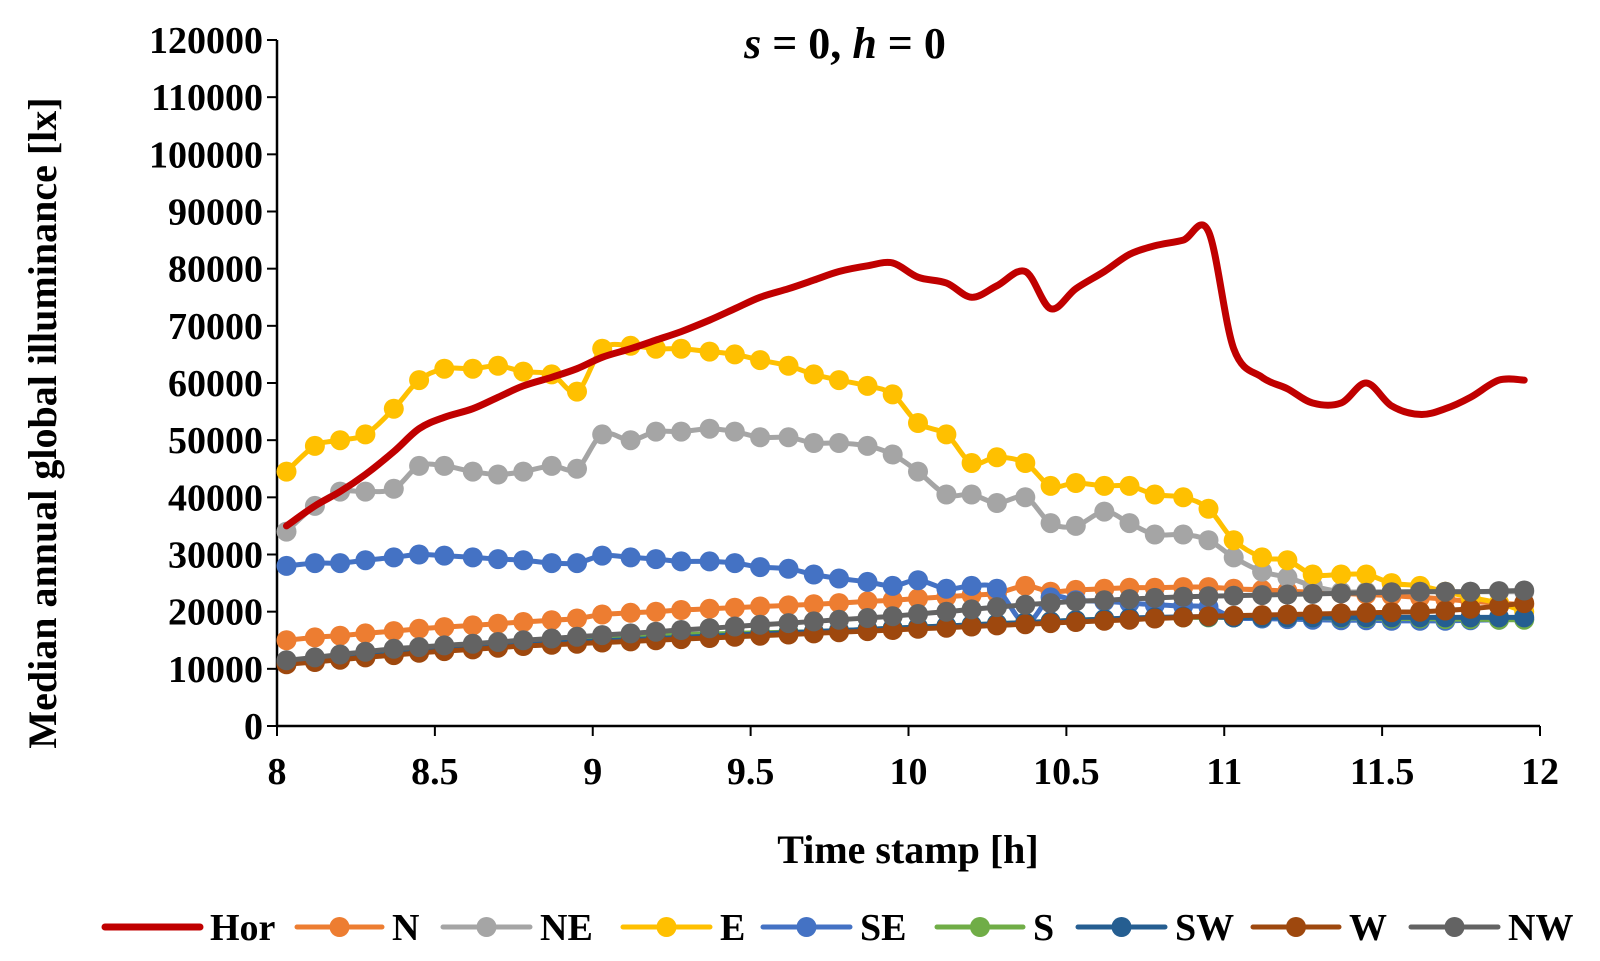 The image size is (1600, 961). What do you see at coordinates (1490, 928) in the screenshot?
I see `legend-item-nw: NW` at bounding box center [1490, 928].